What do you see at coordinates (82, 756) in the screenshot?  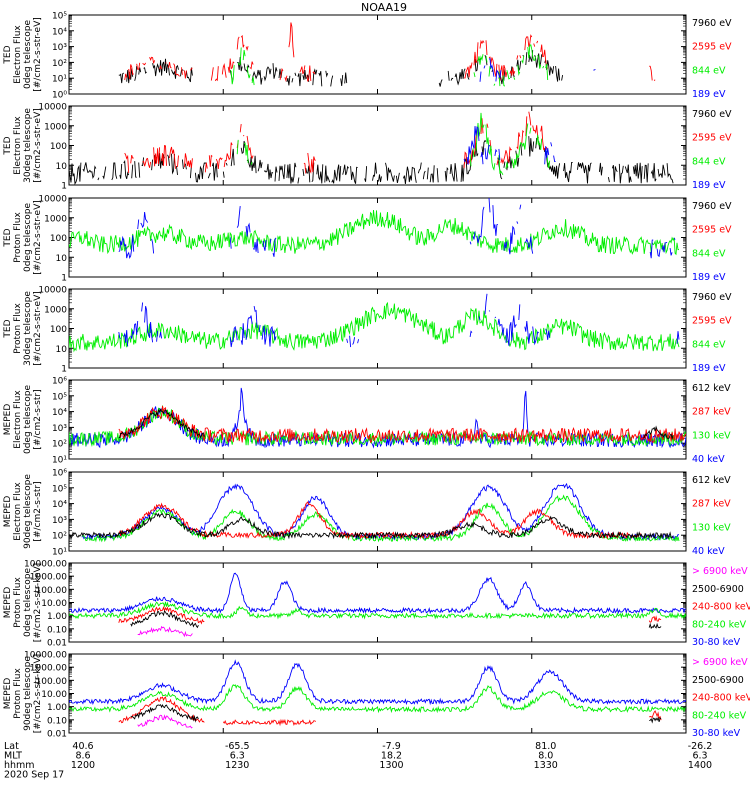 I see `x-row-value: 8.6` at bounding box center [82, 756].